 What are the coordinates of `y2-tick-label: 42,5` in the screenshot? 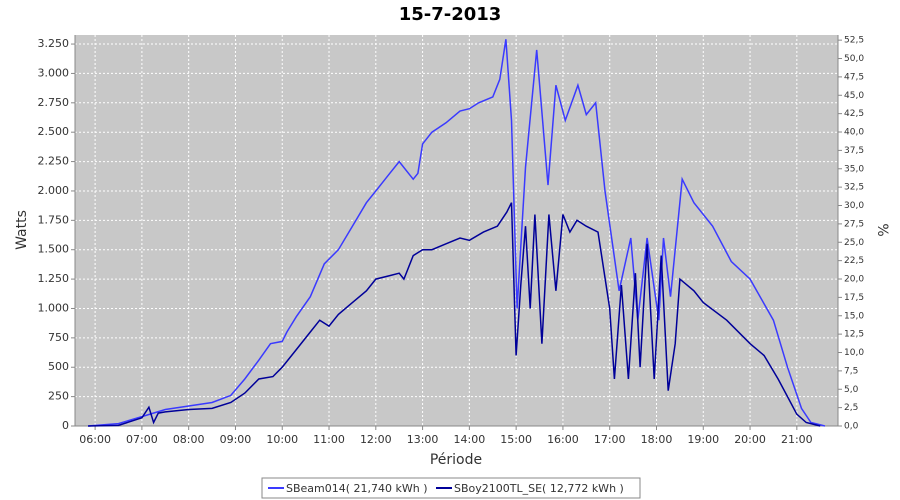 It's located at (854, 114).